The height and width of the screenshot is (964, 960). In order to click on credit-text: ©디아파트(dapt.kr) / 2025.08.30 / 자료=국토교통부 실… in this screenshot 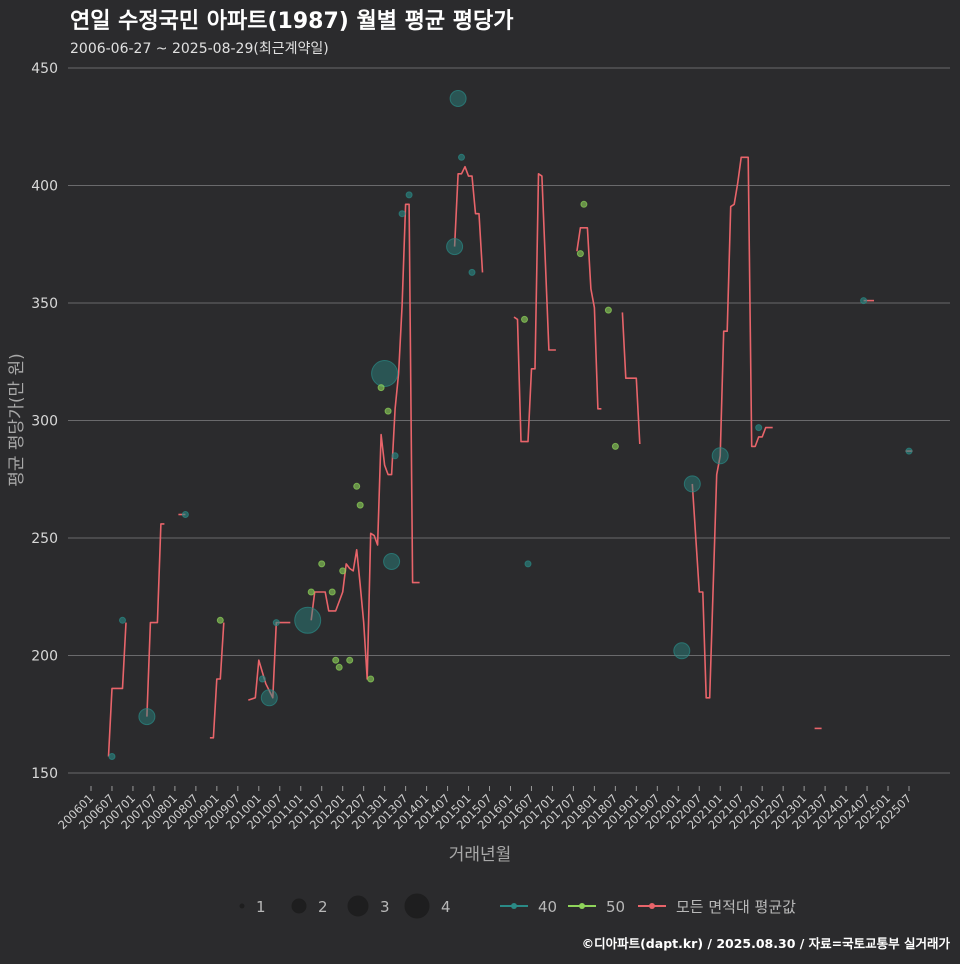, I will do `click(766, 943)`.